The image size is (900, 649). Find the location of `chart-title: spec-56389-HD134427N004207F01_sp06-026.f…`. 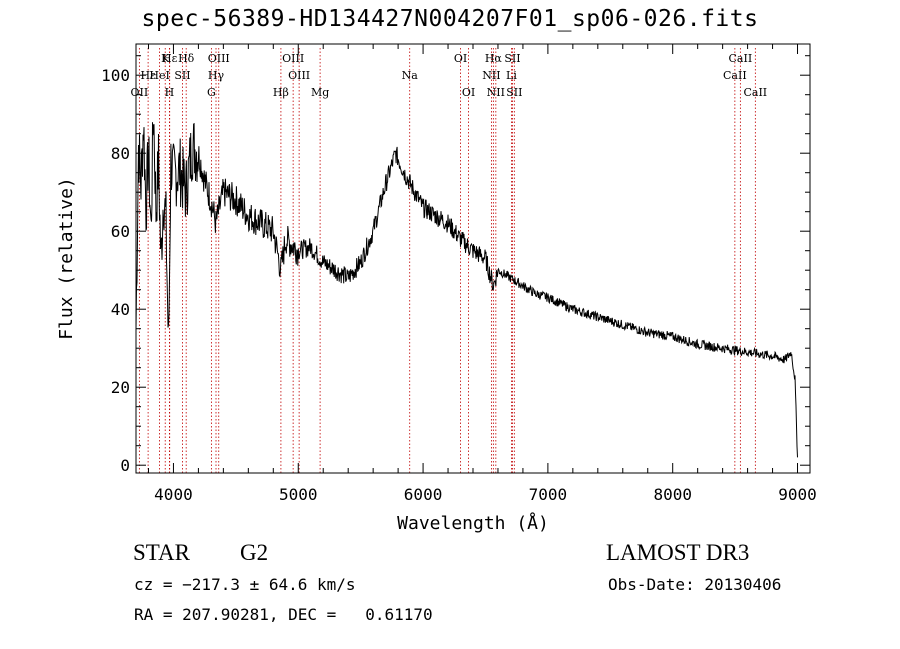

chart-title: spec-56389-HD134427N004207F01_sp06-026.f… is located at coordinates (450, 19).